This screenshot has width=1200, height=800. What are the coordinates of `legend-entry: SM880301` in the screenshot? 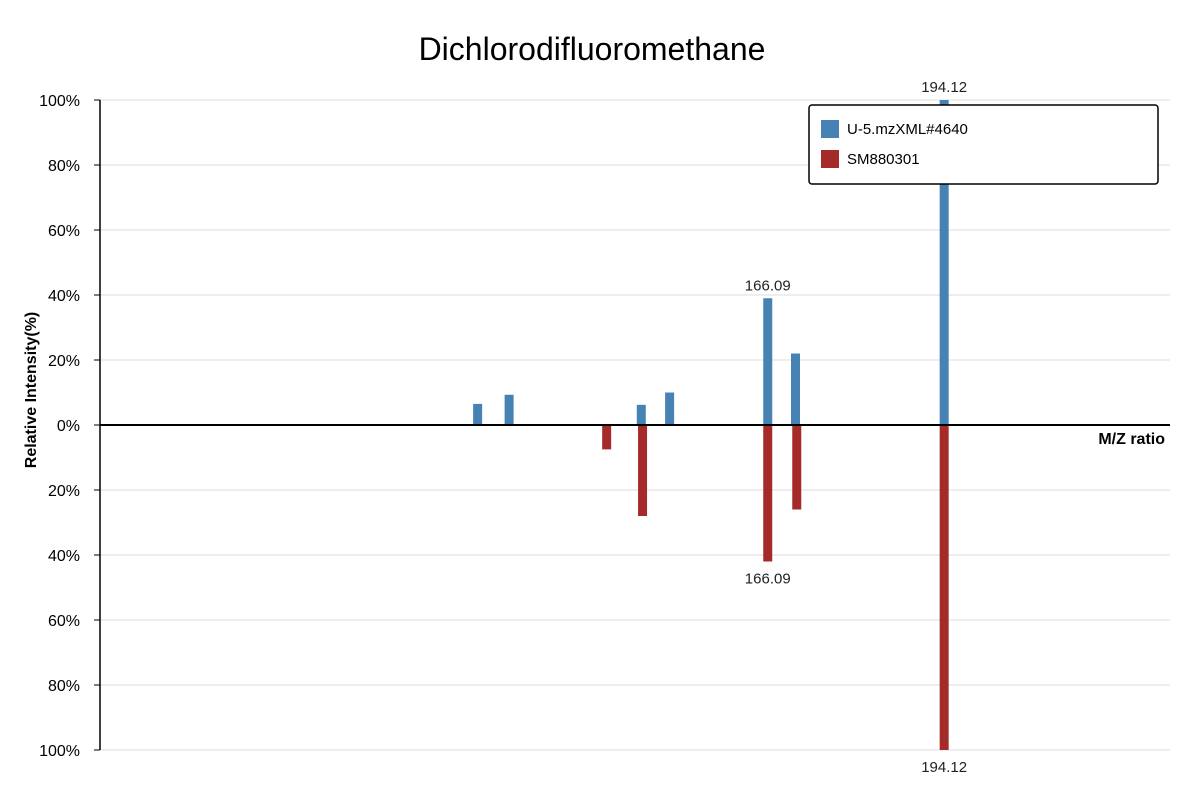 It's located at (883, 159).